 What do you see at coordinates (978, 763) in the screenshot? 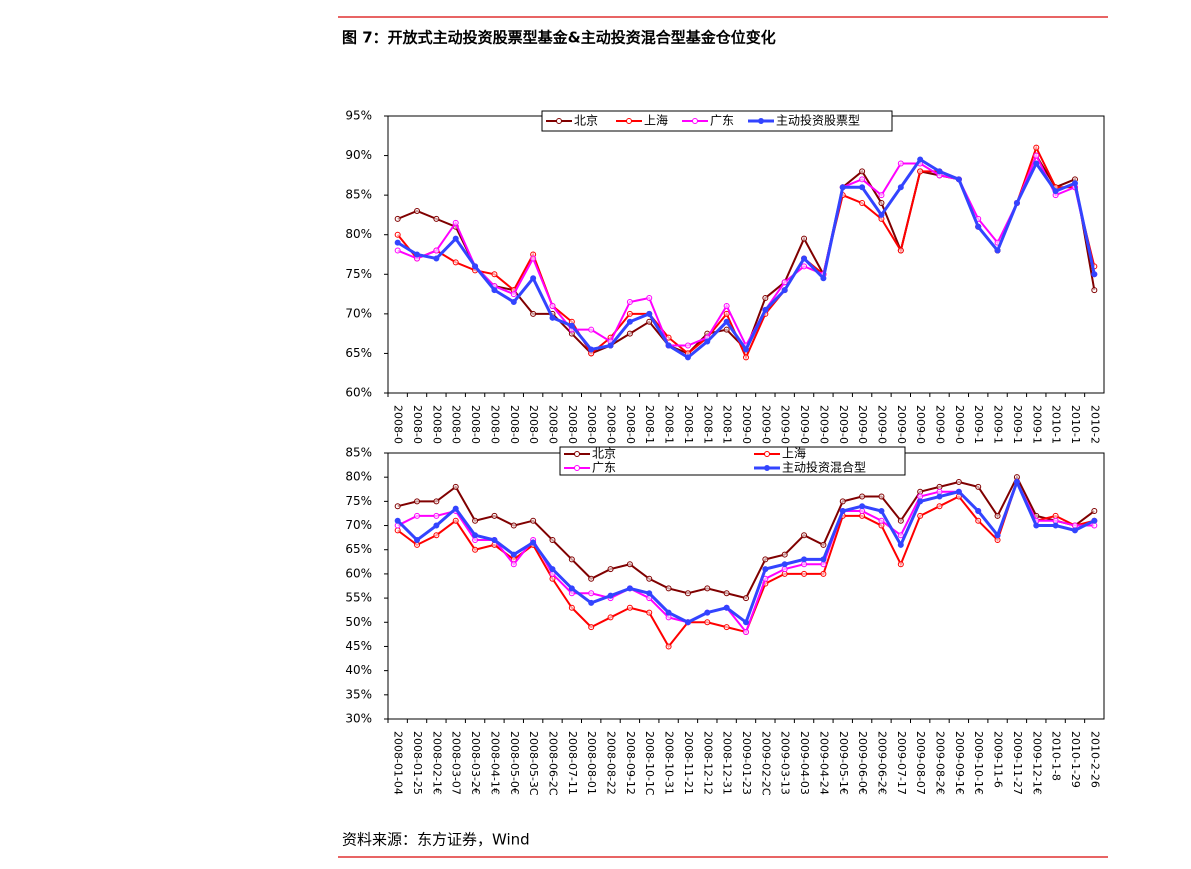
I see `x-tick-label: 2009-10-1€` at bounding box center [978, 763].